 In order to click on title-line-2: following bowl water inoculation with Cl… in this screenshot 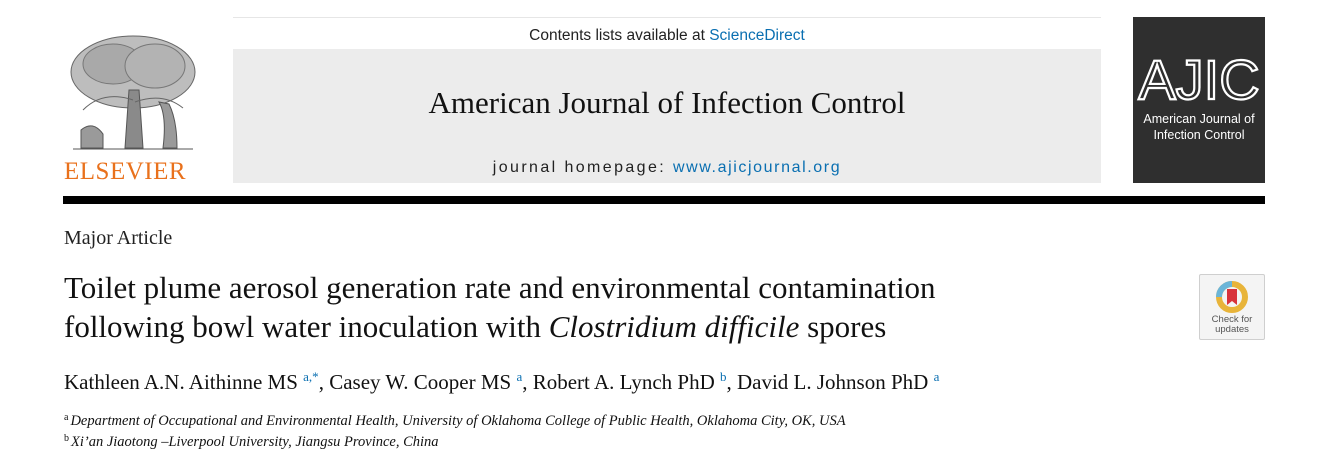, I will do `click(604, 326)`.